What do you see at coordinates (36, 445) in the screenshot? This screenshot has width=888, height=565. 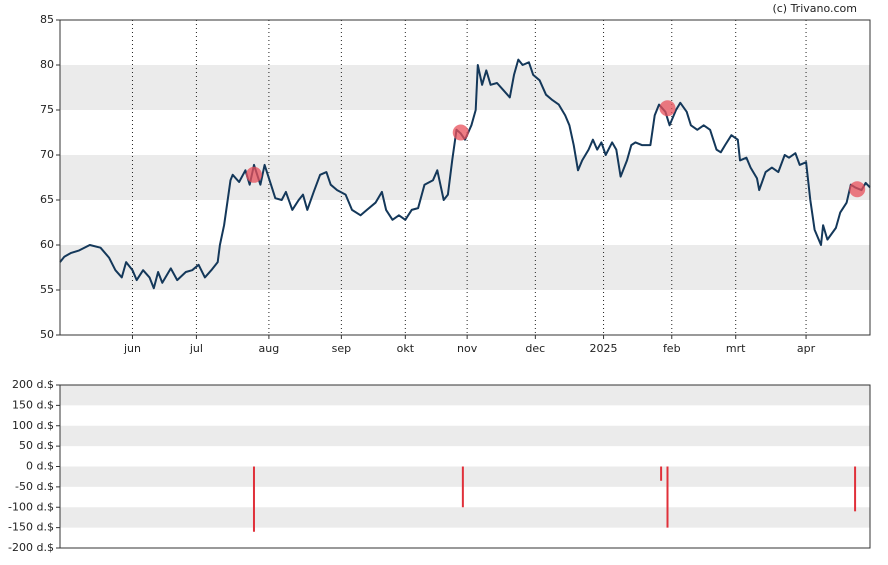 I see `y-tick-label: 50 d.$` at bounding box center [36, 445].